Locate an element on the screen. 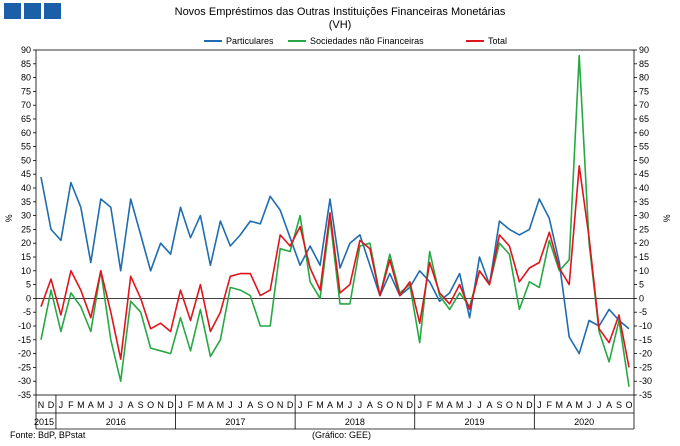 The height and width of the screenshot is (446, 680). legend-label: Sociedades não Financeiras is located at coordinates (367, 41).